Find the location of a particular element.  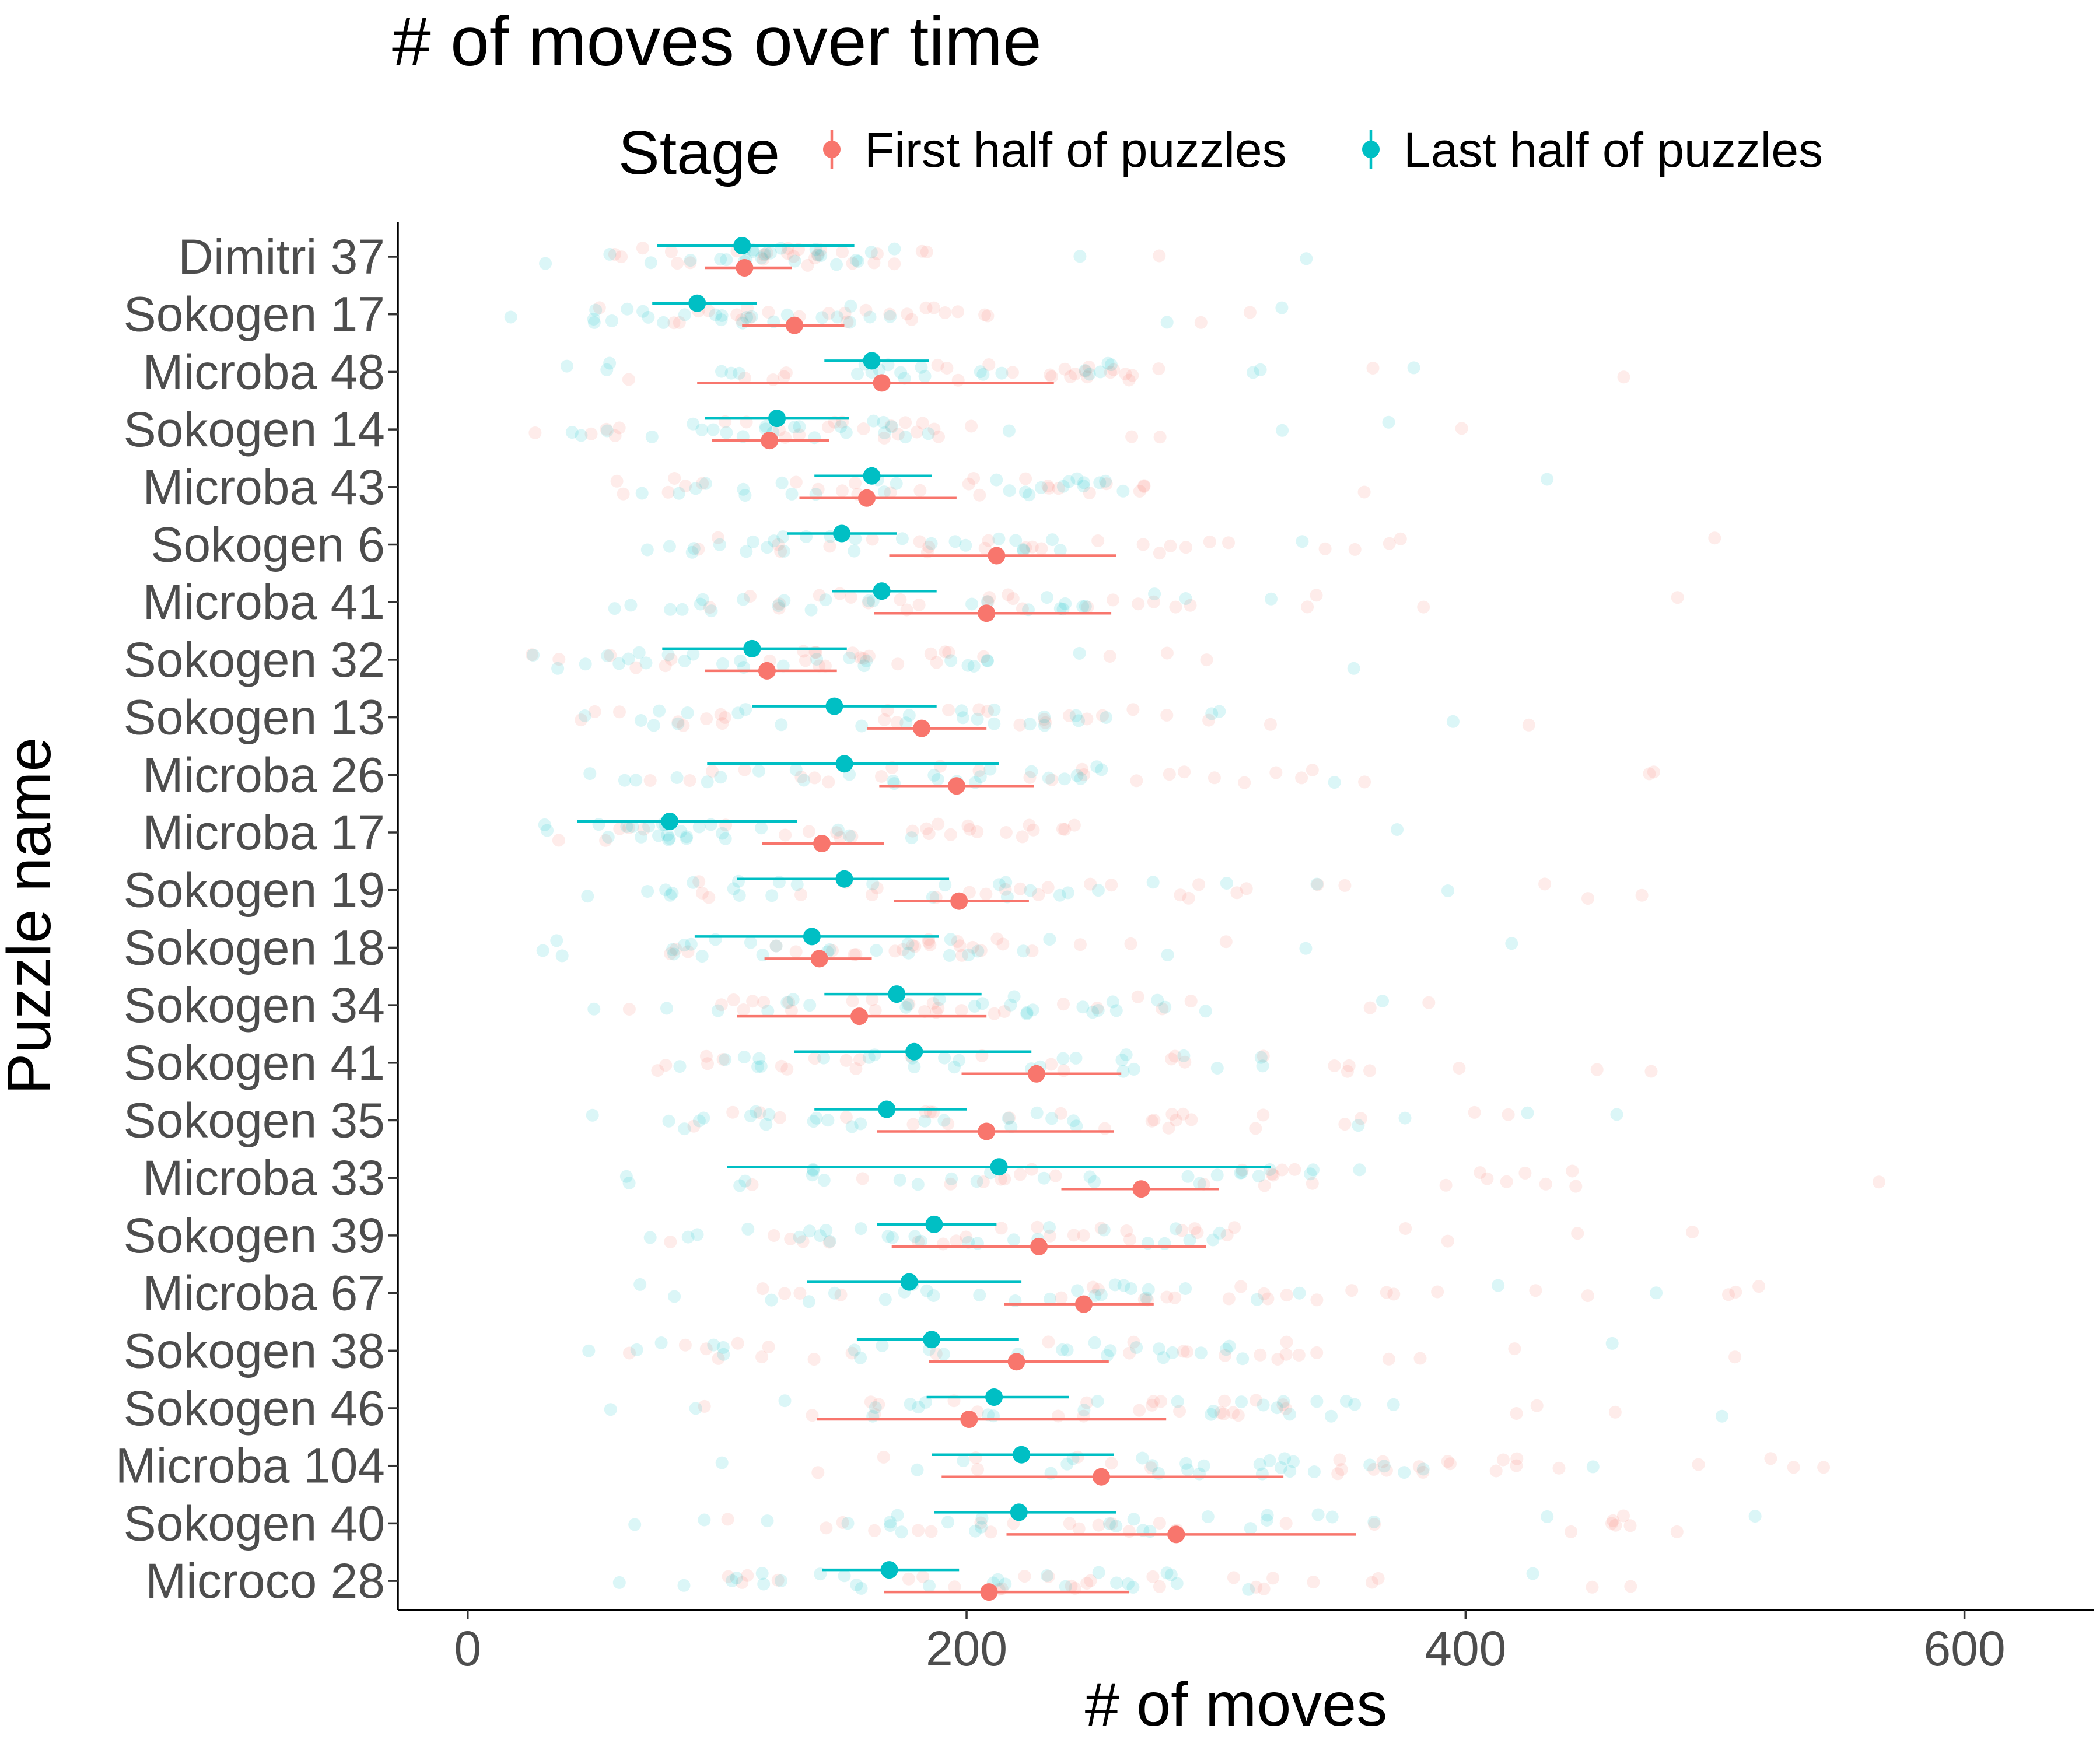

x-tick-label: 400 is located at coordinates (1465, 1648).